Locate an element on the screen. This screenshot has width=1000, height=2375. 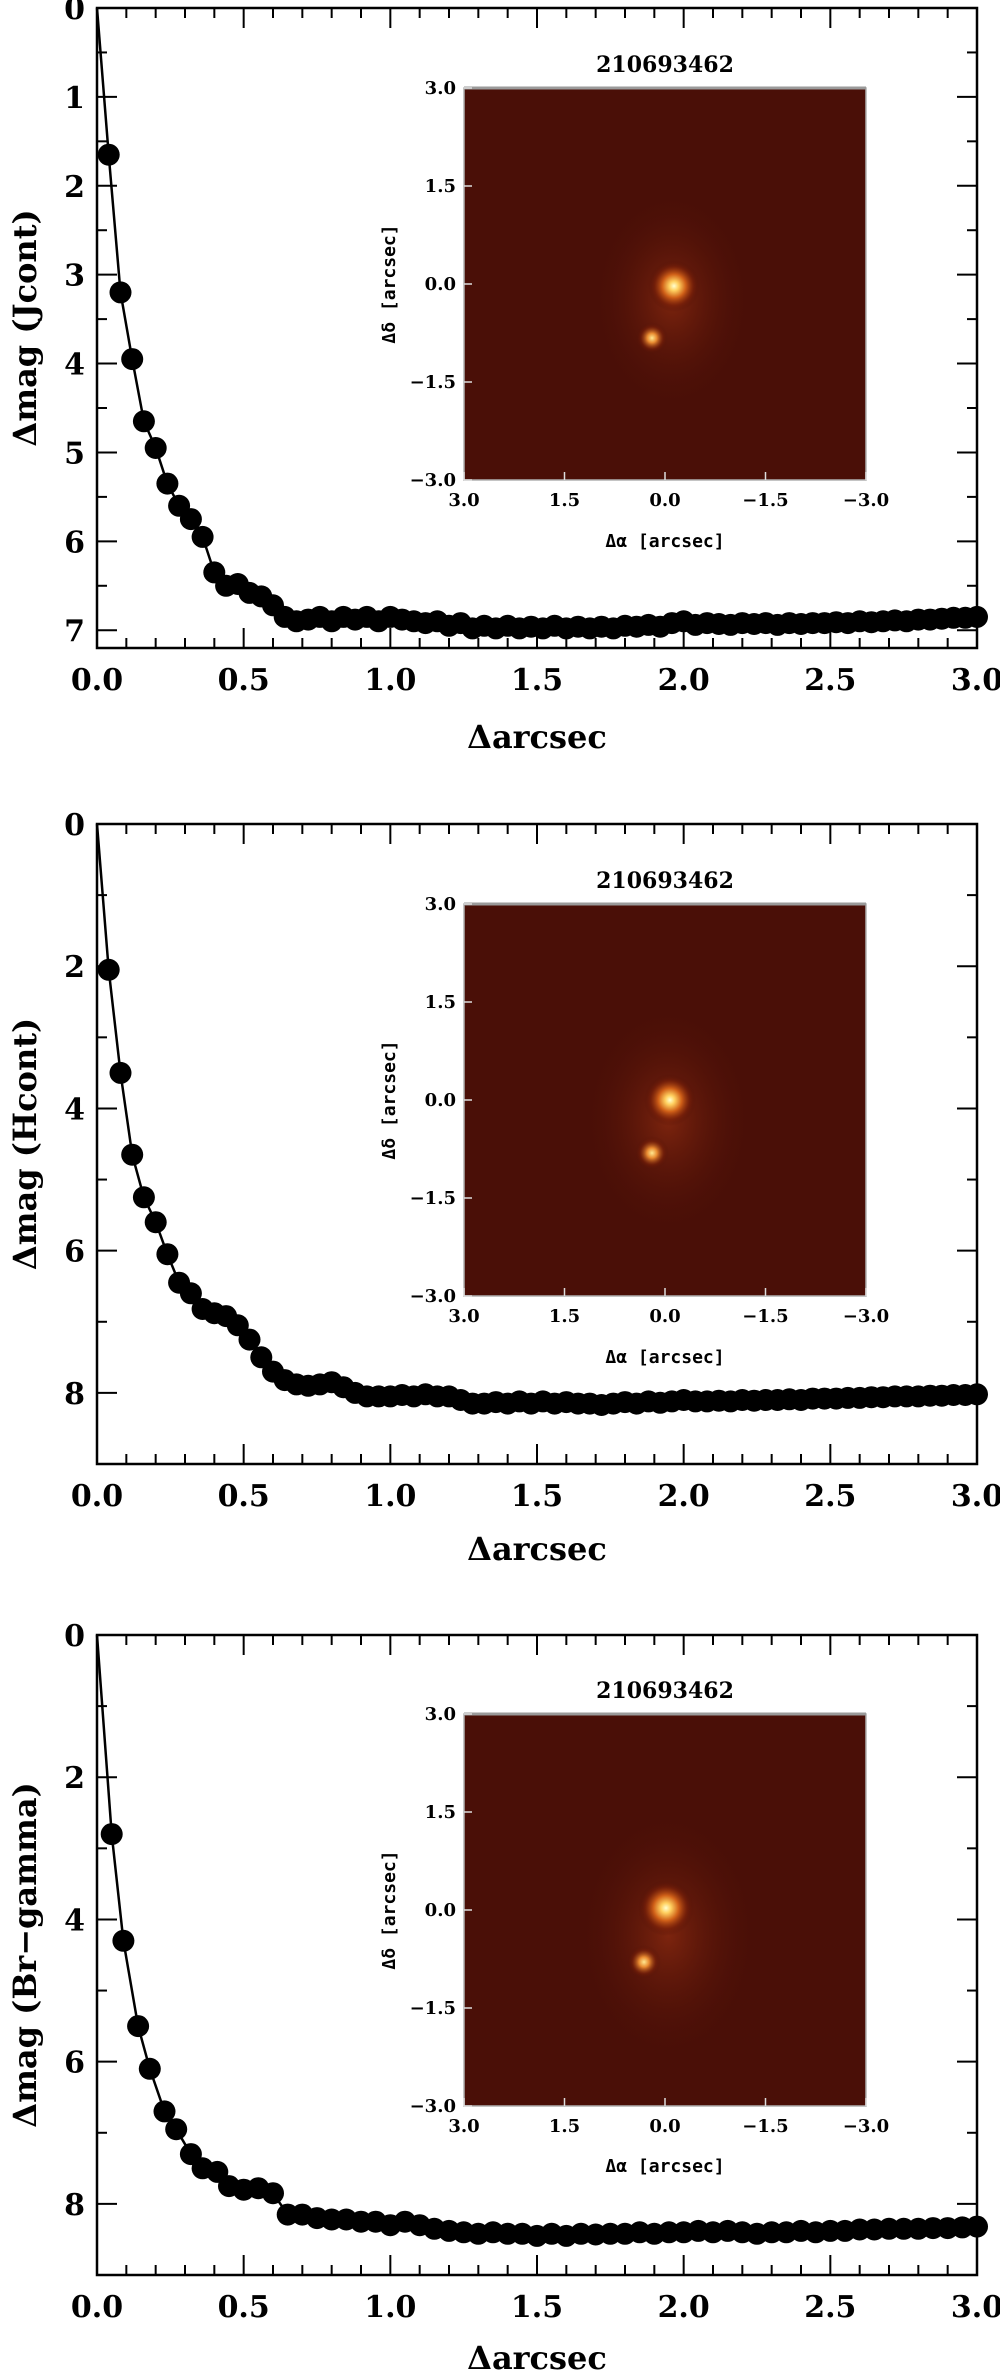
y-tick-labels: 0 2 4 6 8 is located at coordinates (74, 1110).